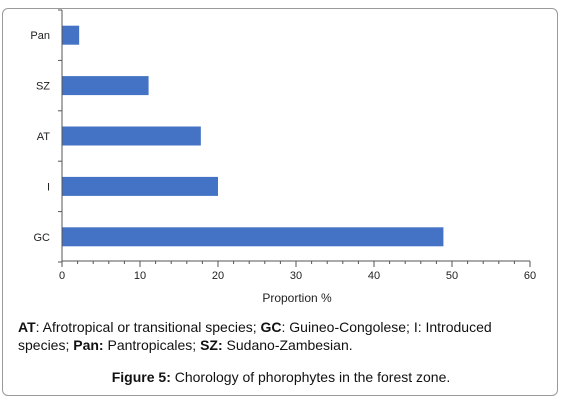 This screenshot has height=403, width=562. What do you see at coordinates (271, 327) in the screenshot?
I see `caption-part: GC` at bounding box center [271, 327].